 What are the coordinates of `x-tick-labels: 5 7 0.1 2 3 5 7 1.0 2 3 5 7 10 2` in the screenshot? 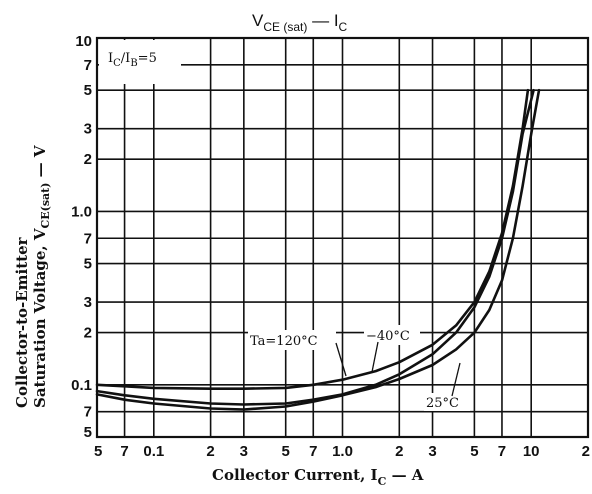 It's located at (342, 451).